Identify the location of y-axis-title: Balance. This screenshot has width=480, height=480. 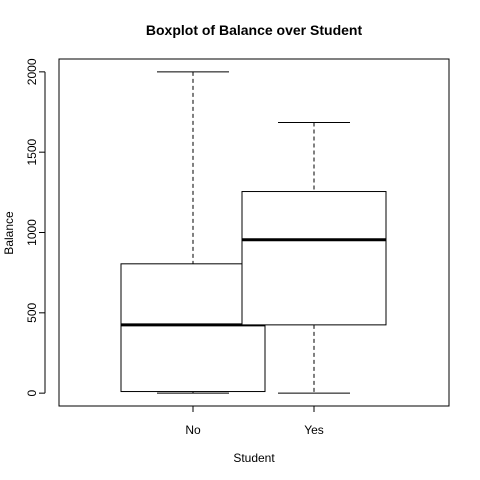
(9, 233).